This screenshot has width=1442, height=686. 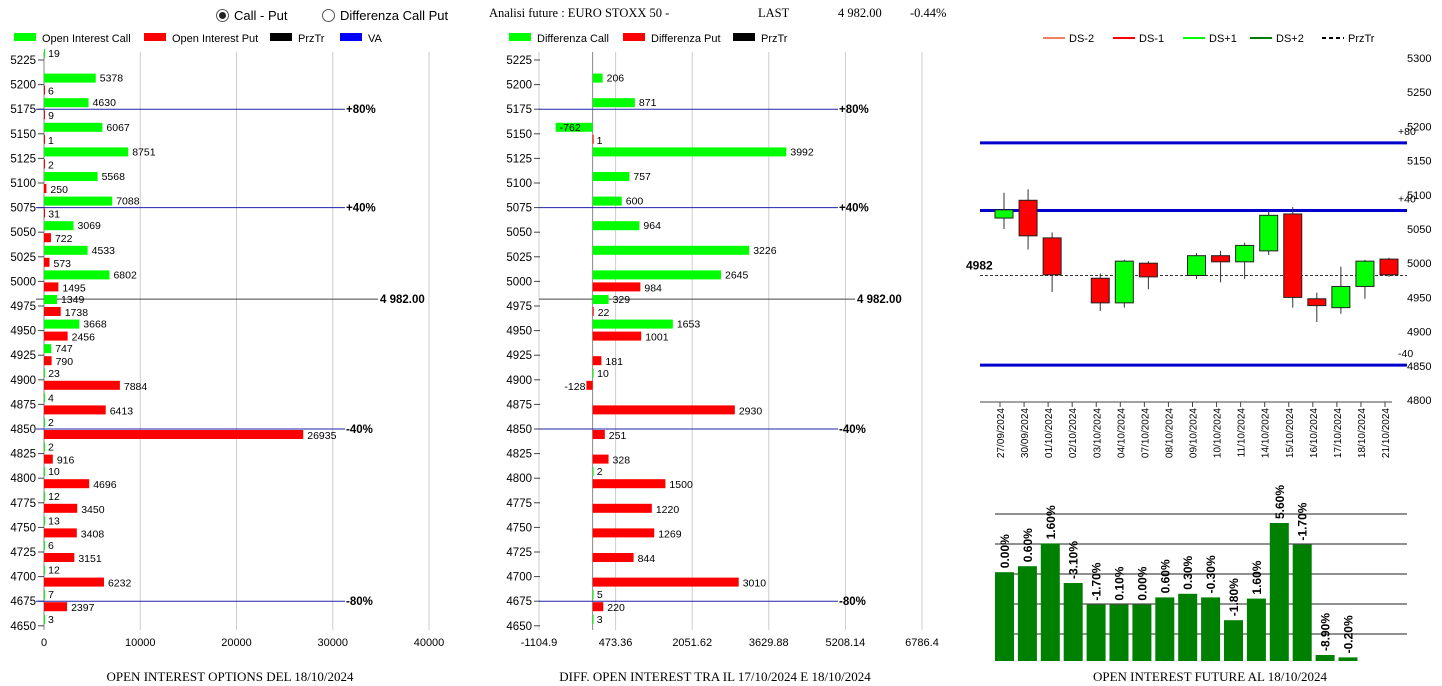 What do you see at coordinates (23, 159) in the screenshot?
I see `strike-label: 5125` at bounding box center [23, 159].